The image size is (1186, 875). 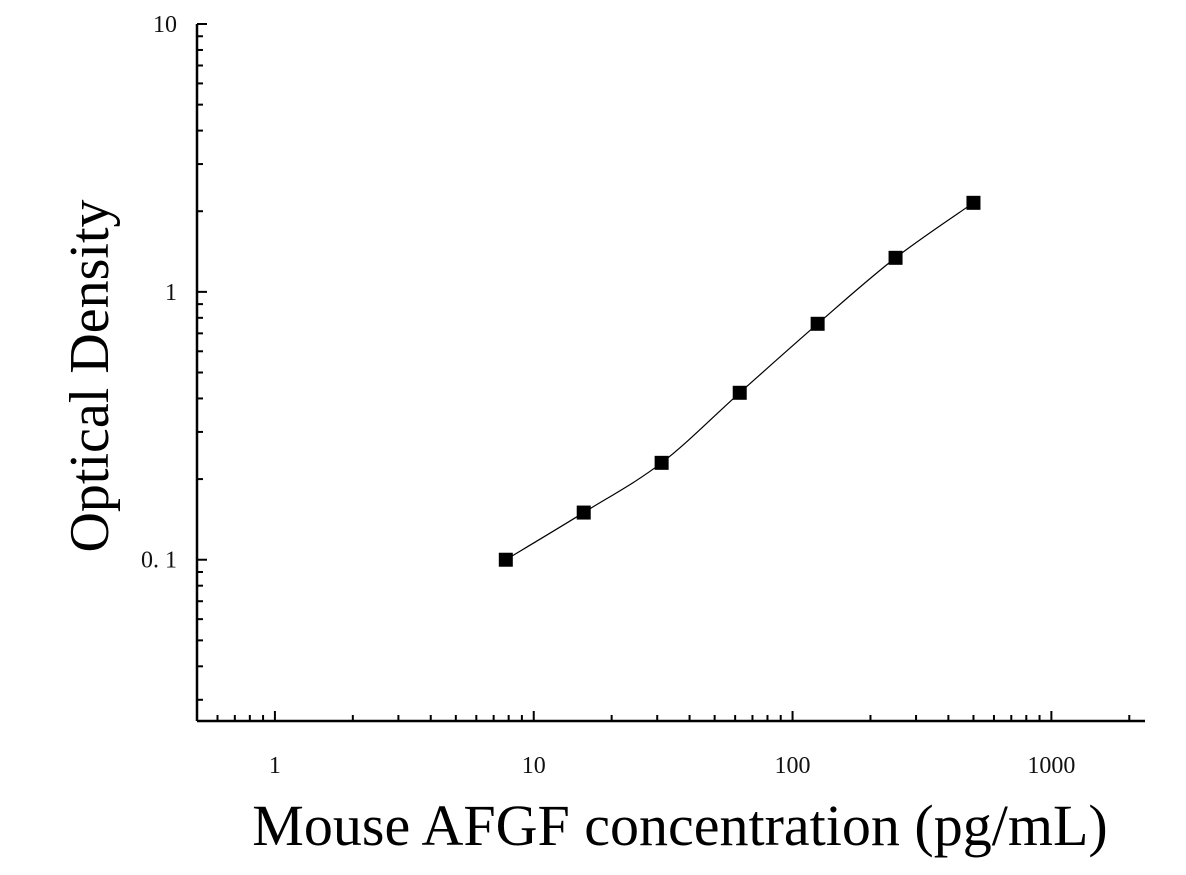 I want to click on y-axis-title: Optical Density, so click(x=90, y=375).